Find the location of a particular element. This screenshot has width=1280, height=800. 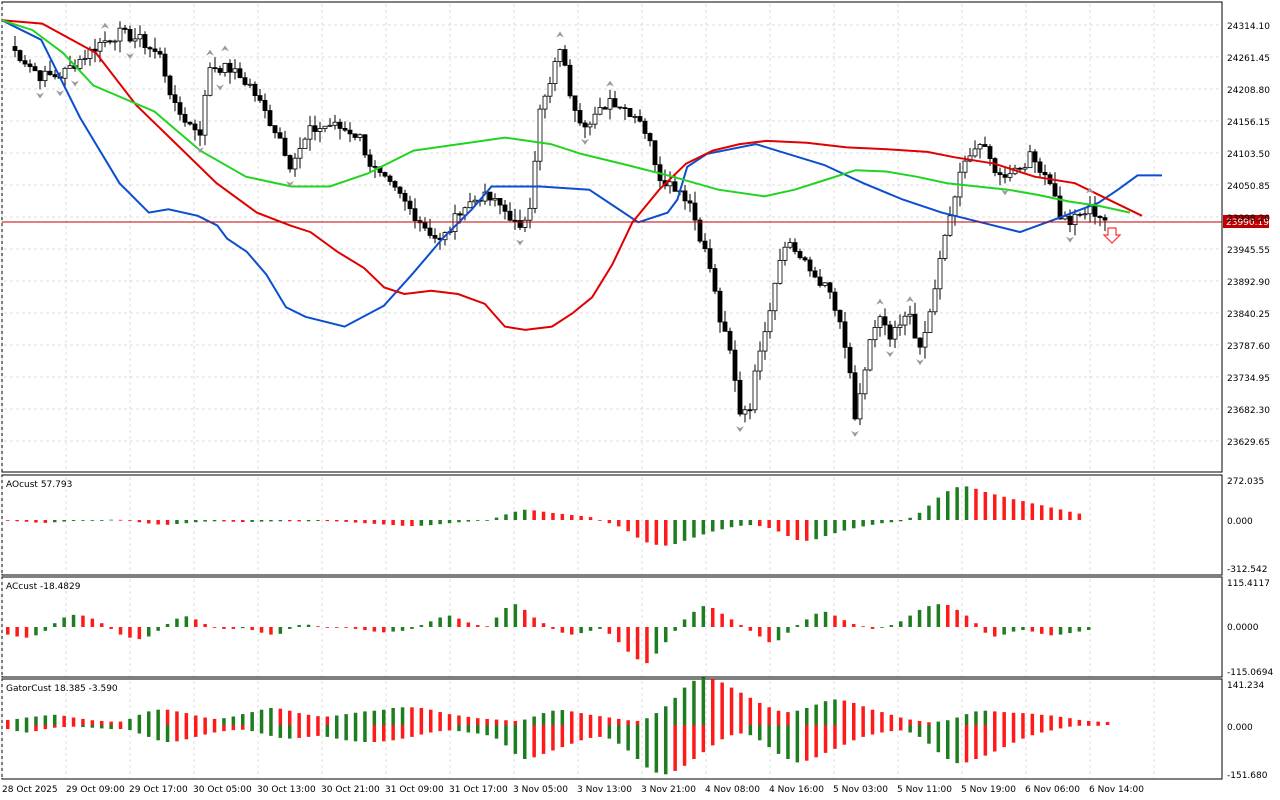

gator-axis-min: -151.680 is located at coordinates (1247, 776).